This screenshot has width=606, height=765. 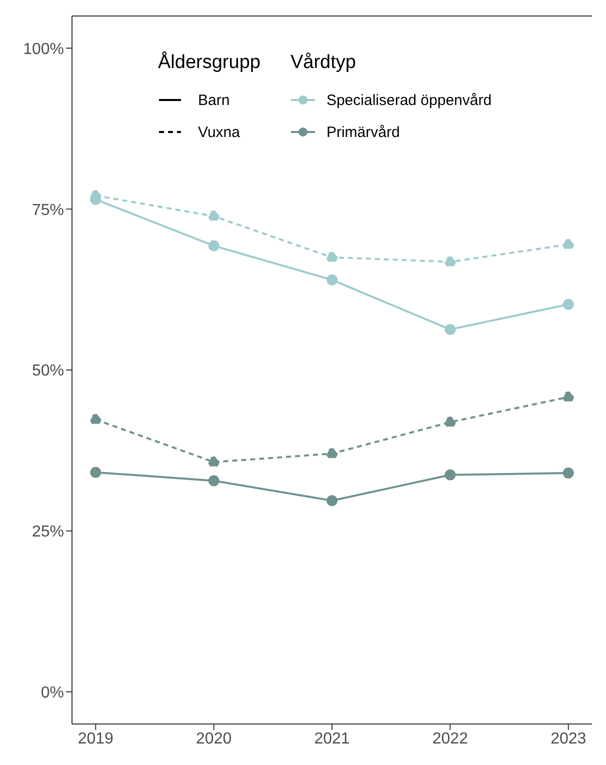 I want to click on legend-title: Vårdtyp, so click(x=323, y=63).